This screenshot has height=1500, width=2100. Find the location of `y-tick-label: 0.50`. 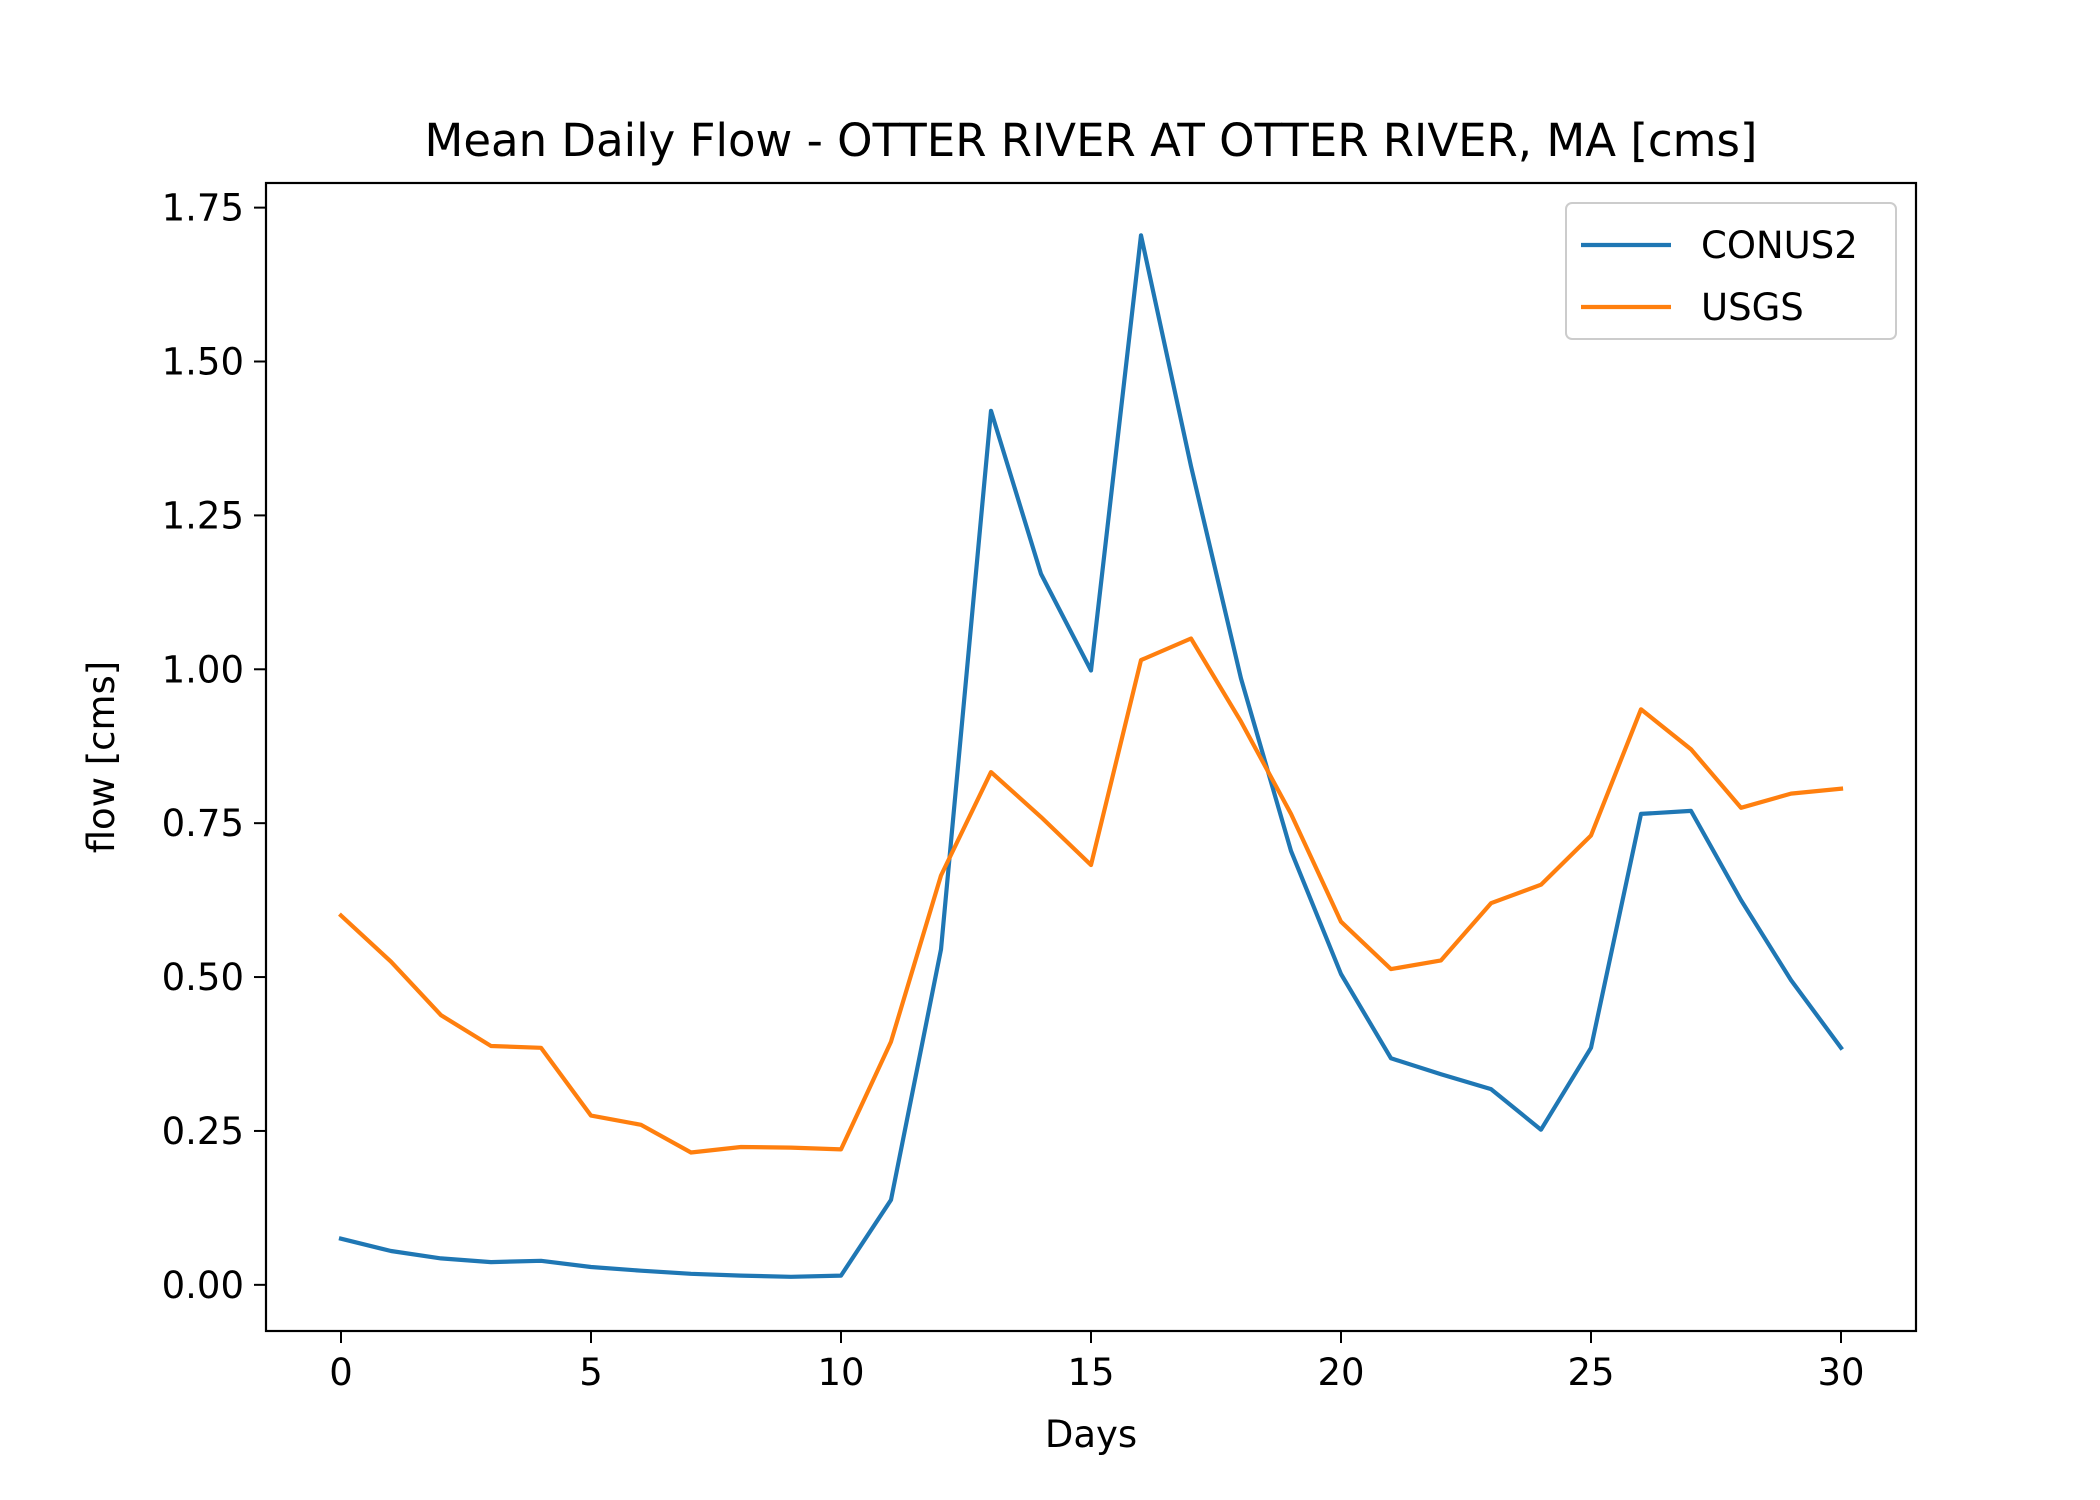

y-tick-label: 0.50 is located at coordinates (203, 977).